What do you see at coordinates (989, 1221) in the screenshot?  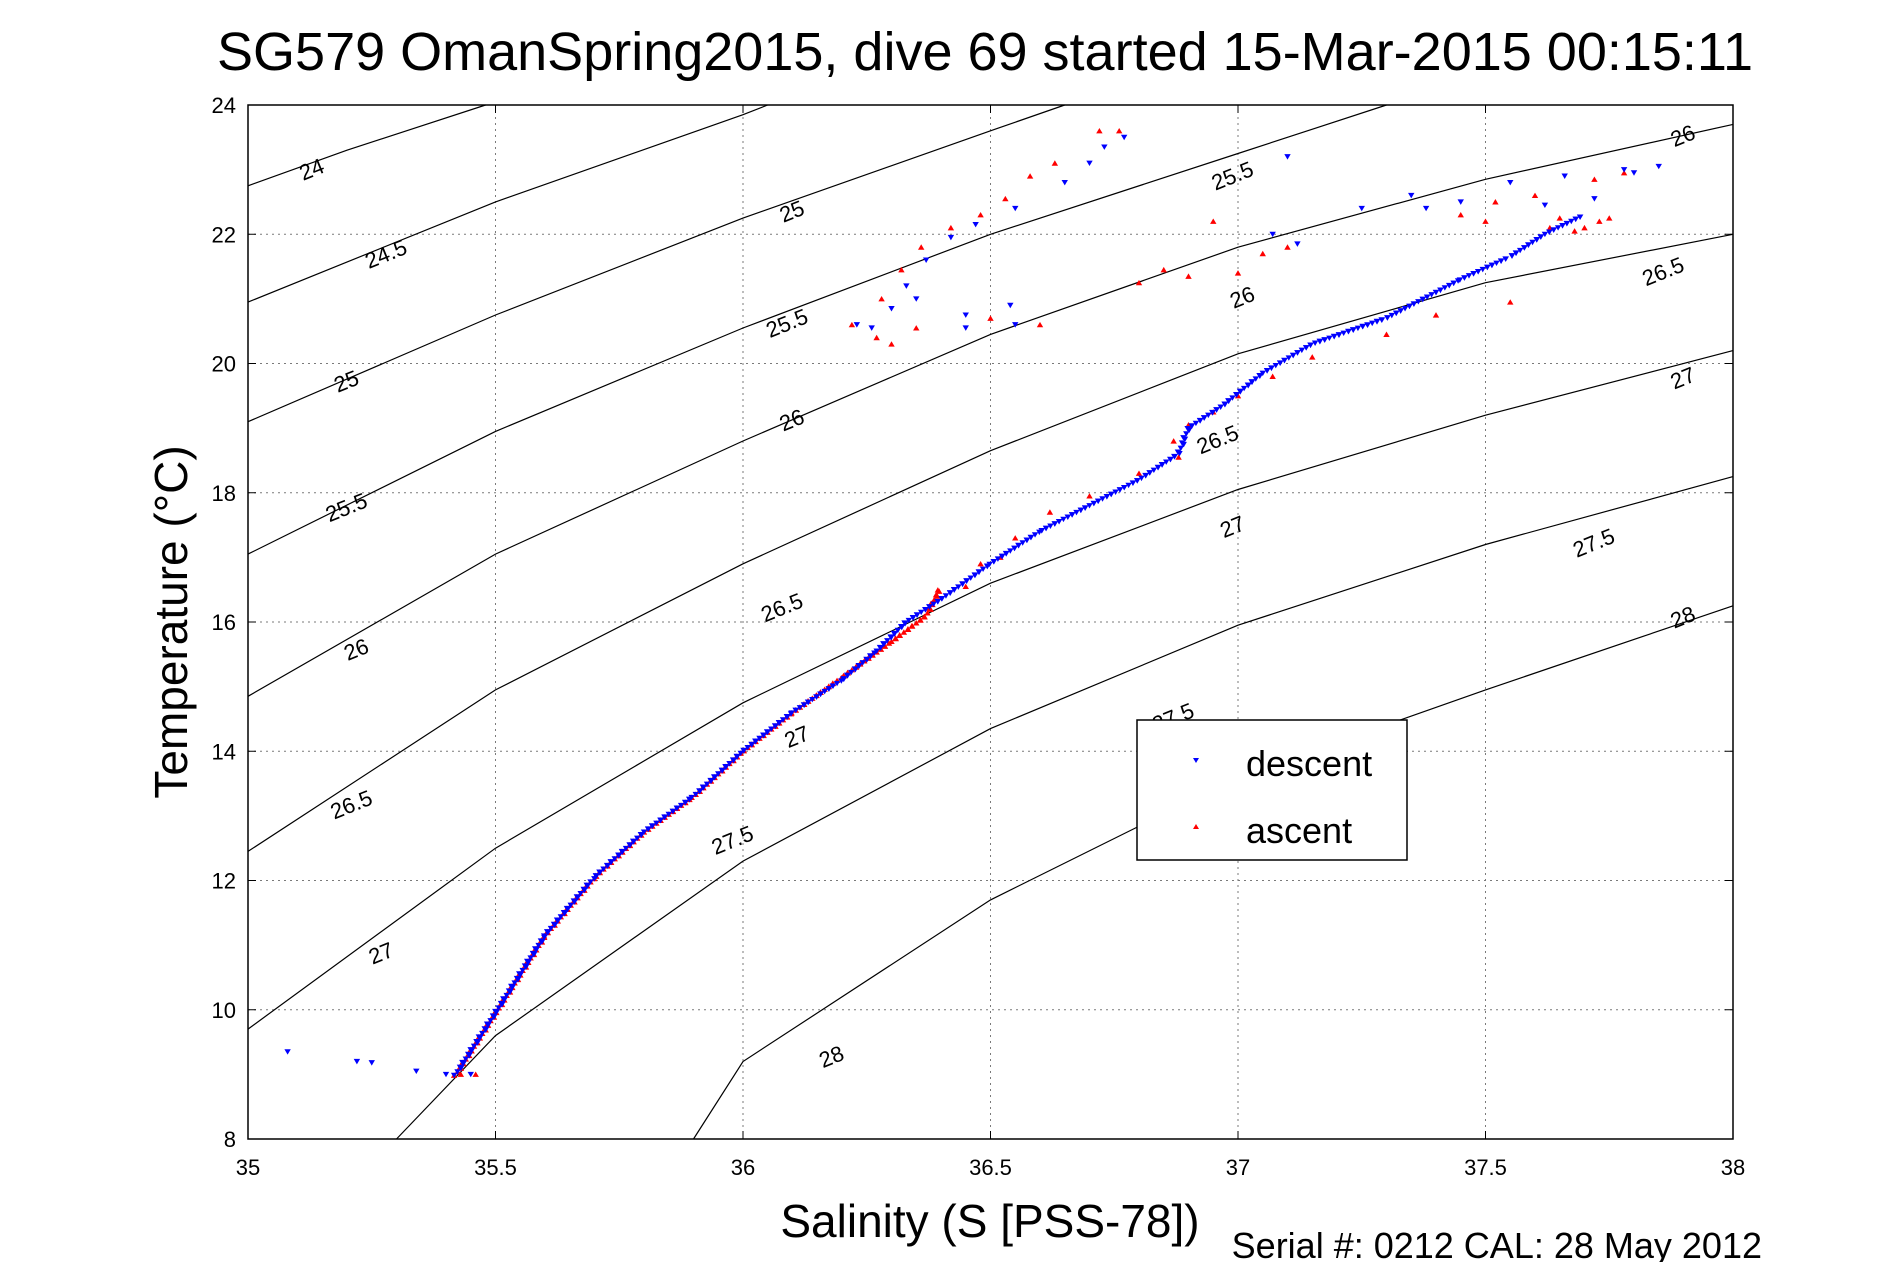 I see `x-axis-label: Salinity (S [PSS-78])` at bounding box center [989, 1221].